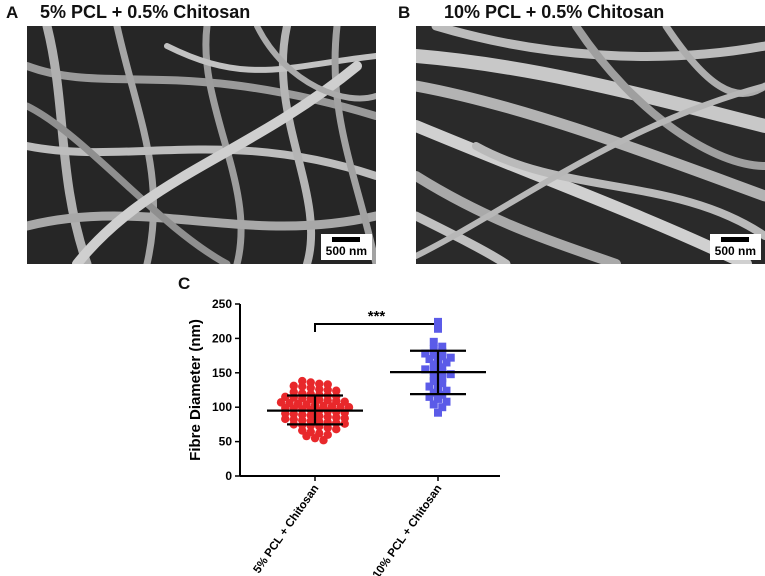  What do you see at coordinates (346, 239) in the screenshot?
I see `scale-bar-line-a` at bounding box center [346, 239].